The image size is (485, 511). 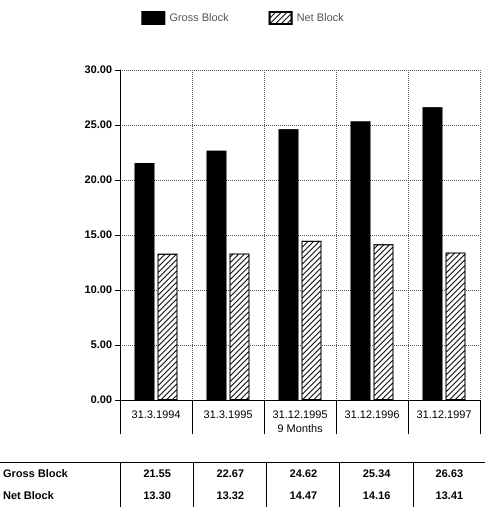 What do you see at coordinates (230, 473) in the screenshot?
I see `data-label: 22.67` at bounding box center [230, 473].